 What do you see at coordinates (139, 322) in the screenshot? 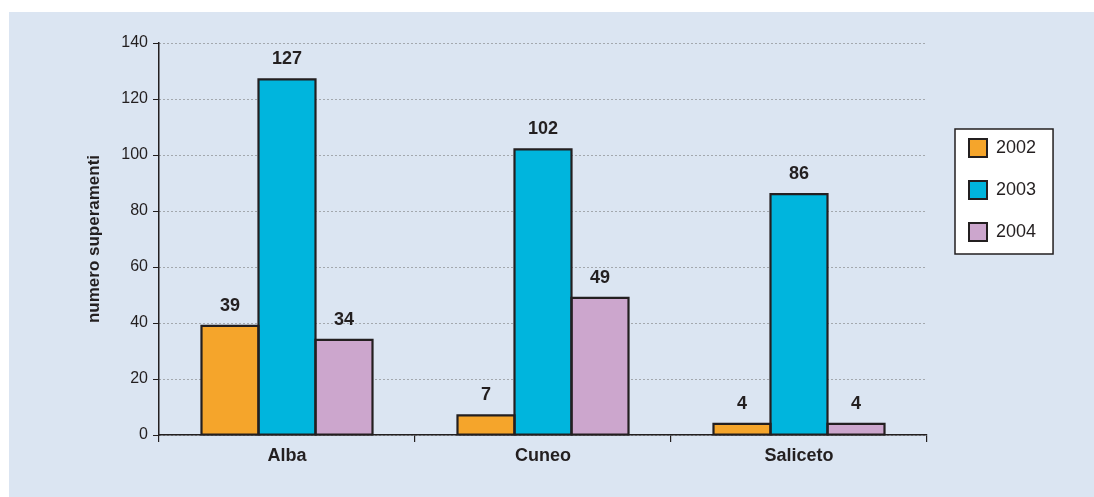
I see `y-tick-label: 40` at bounding box center [139, 322].